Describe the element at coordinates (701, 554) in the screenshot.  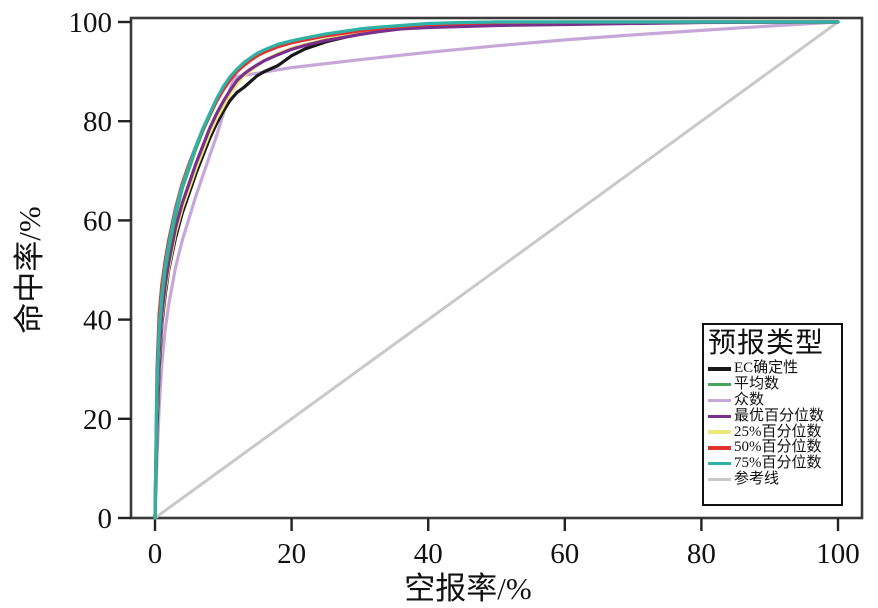
I see `x-tick-label: 80` at that location.